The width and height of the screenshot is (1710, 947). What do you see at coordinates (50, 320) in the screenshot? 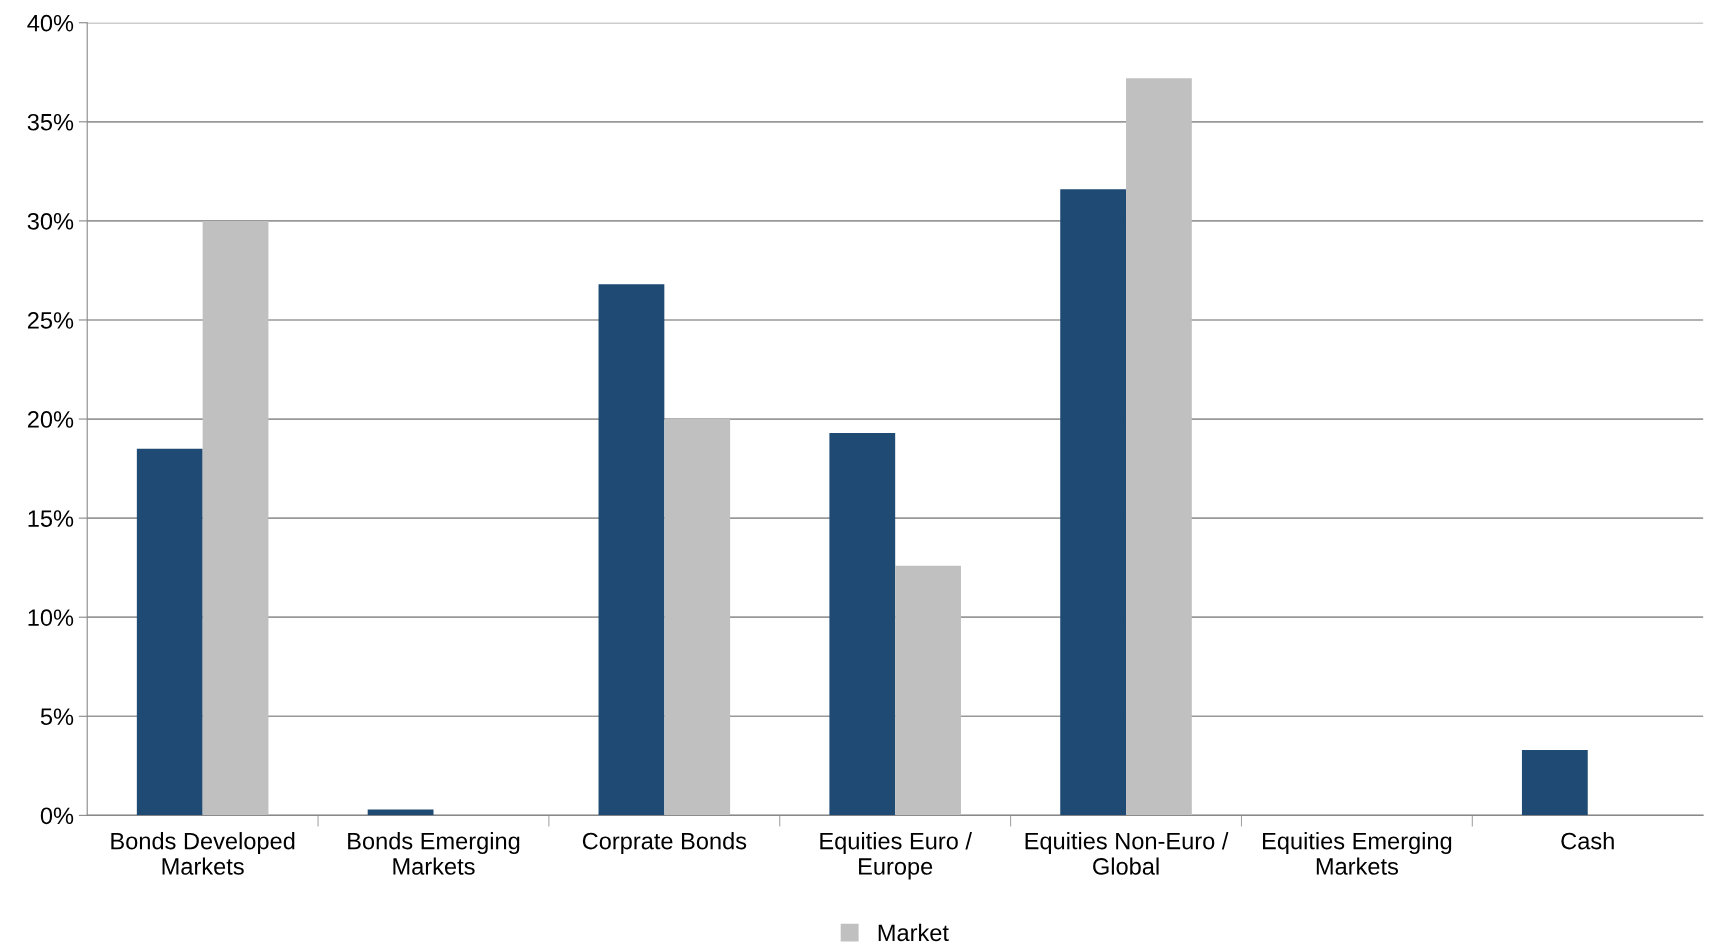
I see `y-tick-label: 25%` at bounding box center [50, 320].